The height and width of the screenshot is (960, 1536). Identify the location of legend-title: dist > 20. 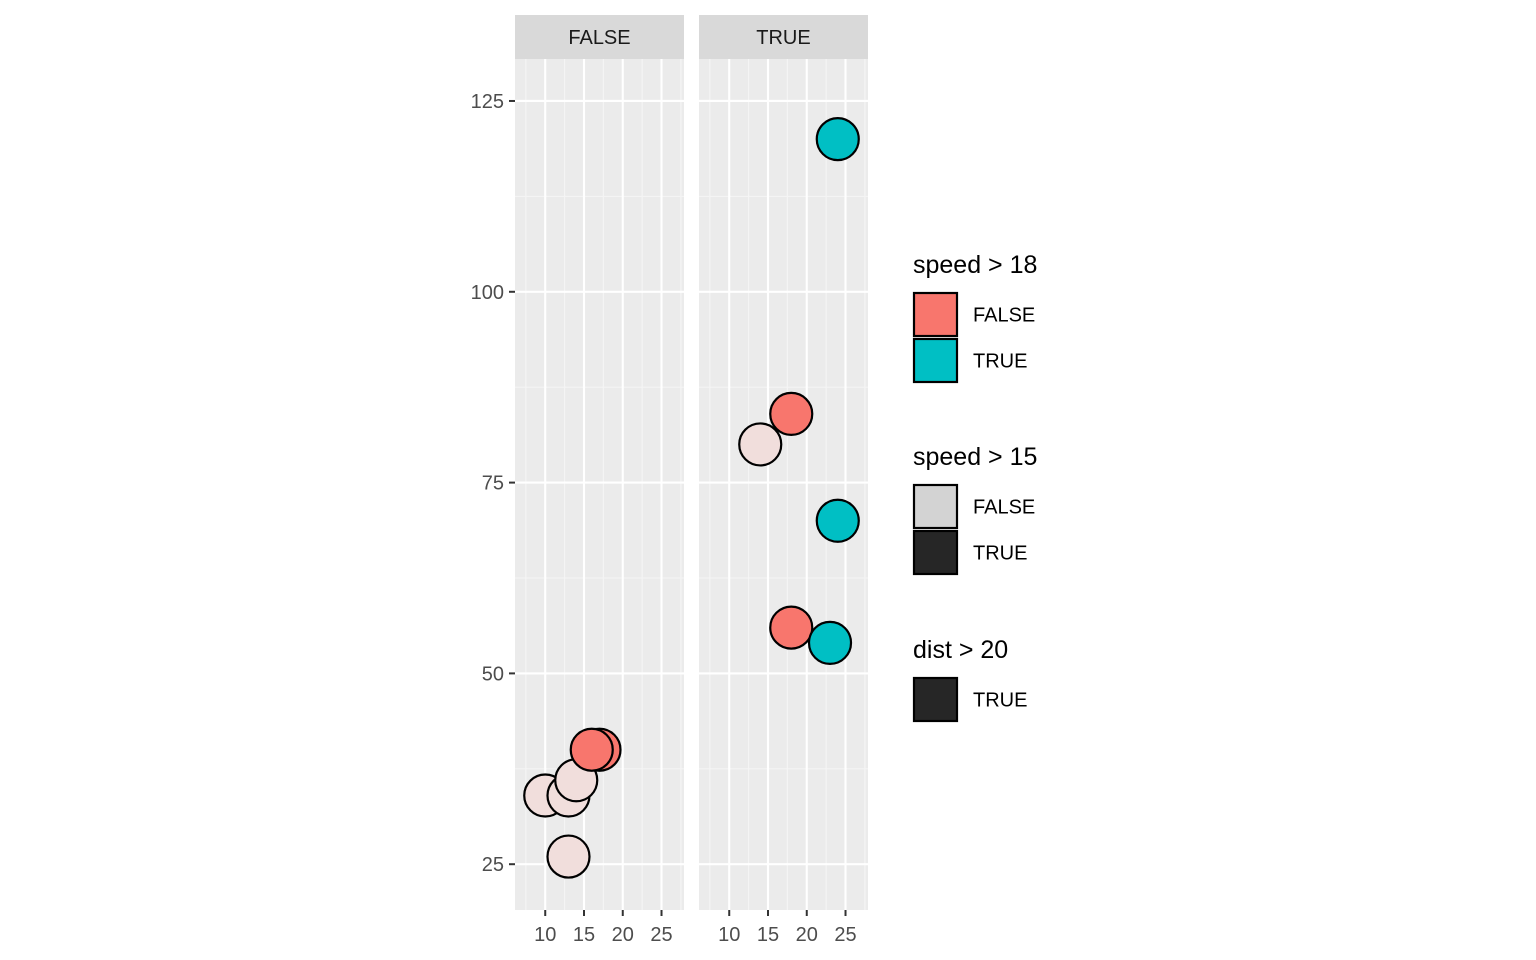
(960, 650).